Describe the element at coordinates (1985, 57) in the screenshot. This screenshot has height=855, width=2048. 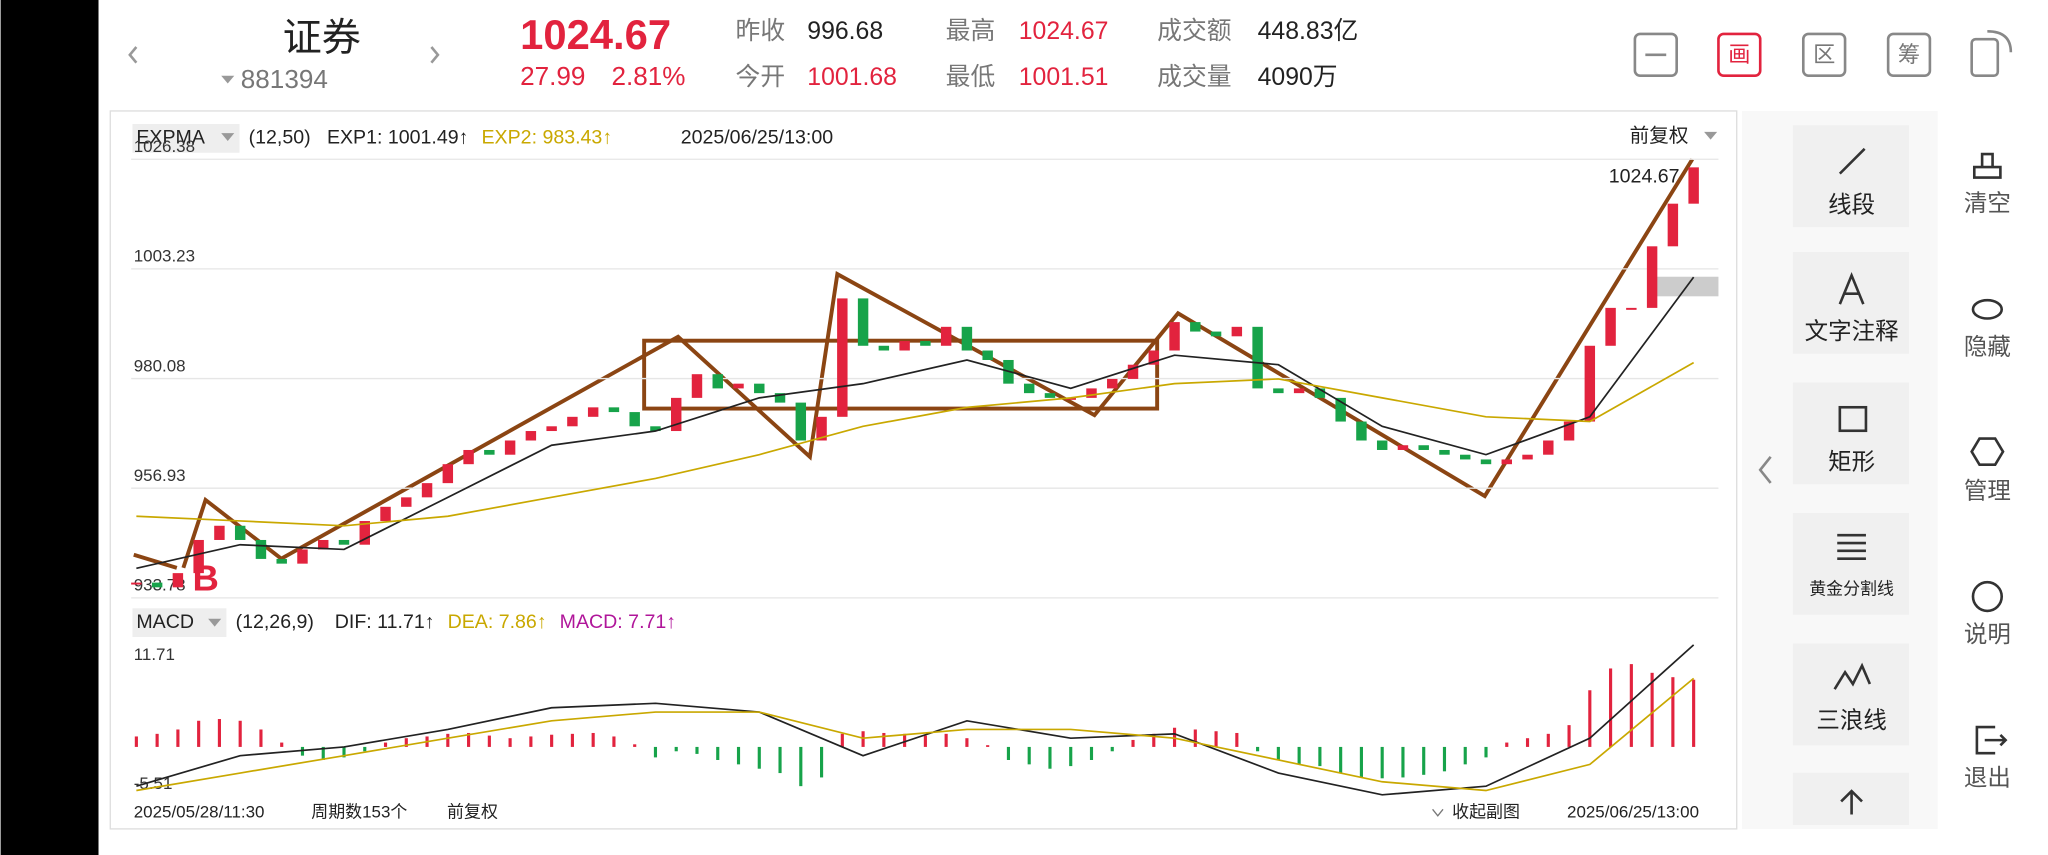
I see `rotate-button` at that location.